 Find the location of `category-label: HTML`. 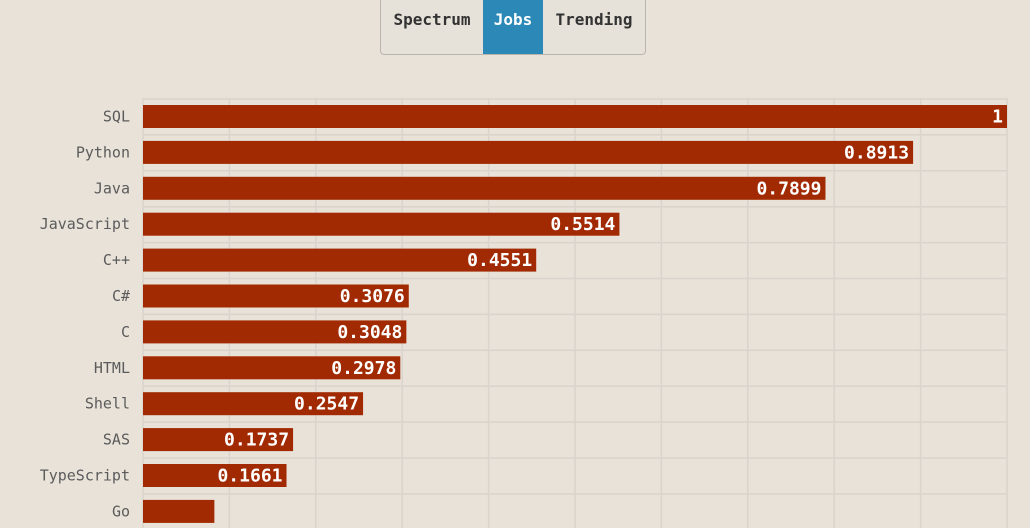

category-label: HTML is located at coordinates (112, 368).